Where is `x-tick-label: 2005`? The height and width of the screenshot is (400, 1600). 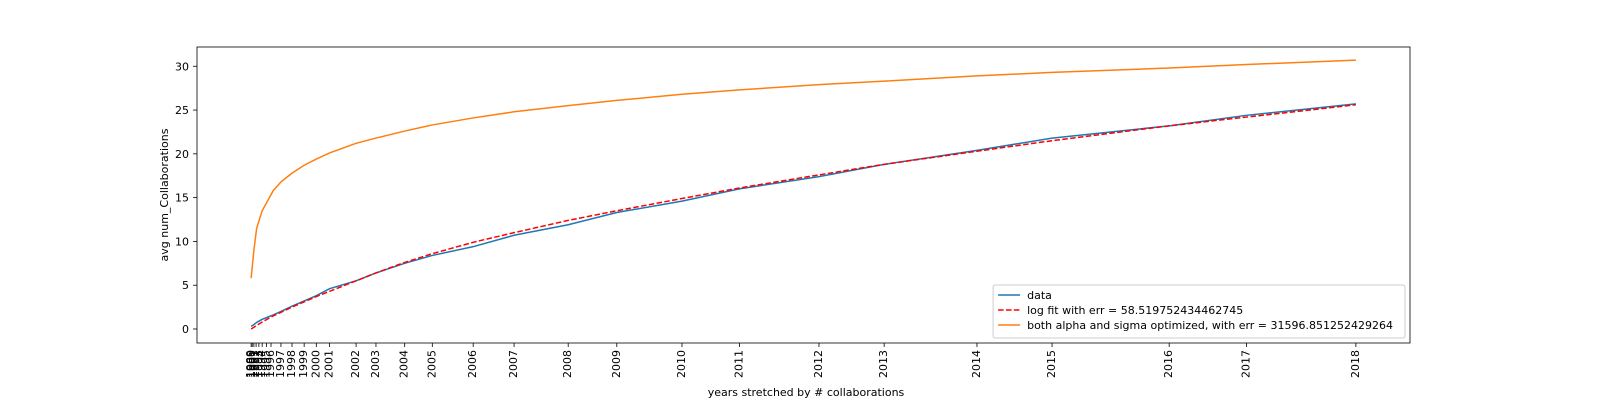 x-tick-label: 2005 is located at coordinates (431, 364).